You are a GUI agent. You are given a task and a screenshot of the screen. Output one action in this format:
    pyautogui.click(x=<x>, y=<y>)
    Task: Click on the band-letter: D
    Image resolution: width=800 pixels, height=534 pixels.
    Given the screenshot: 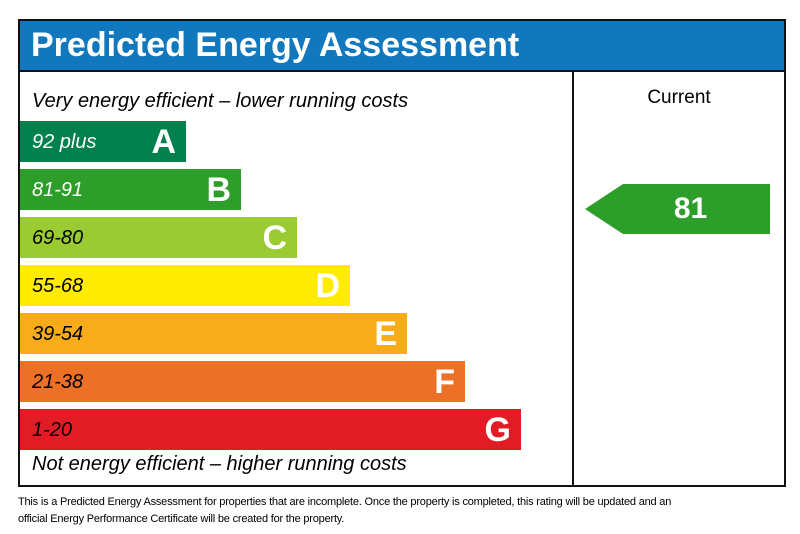 What is the action you would take?
    pyautogui.click(x=327, y=285)
    